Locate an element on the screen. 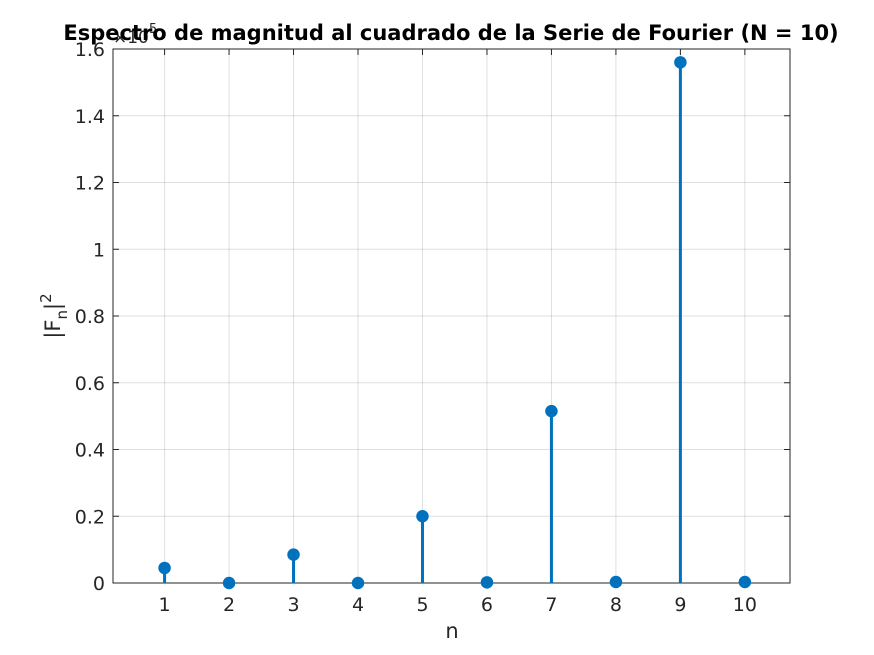  y-tick-label: 0.2 is located at coordinates (90, 517).